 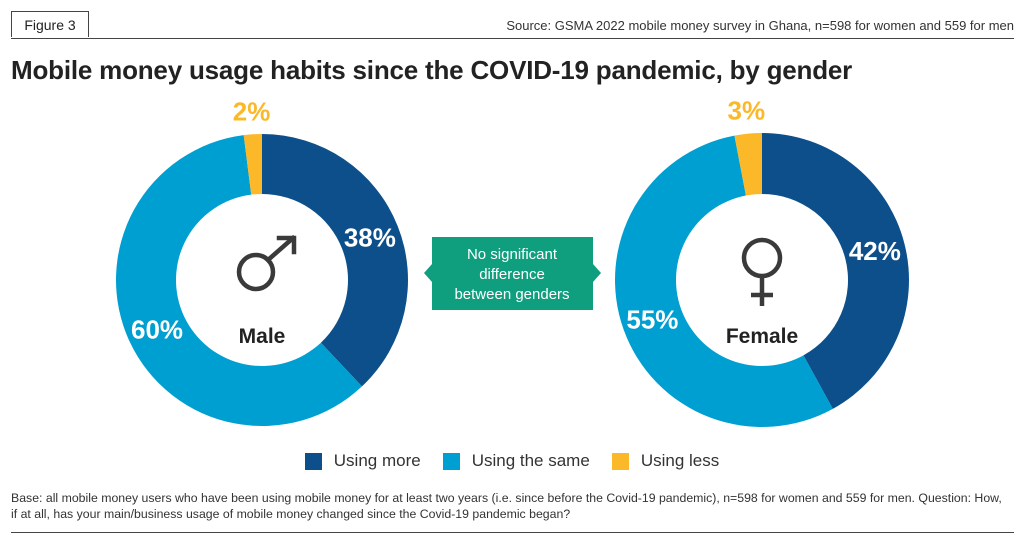 What do you see at coordinates (511, 294) in the screenshot?
I see `callout-line-3: between genders` at bounding box center [511, 294].